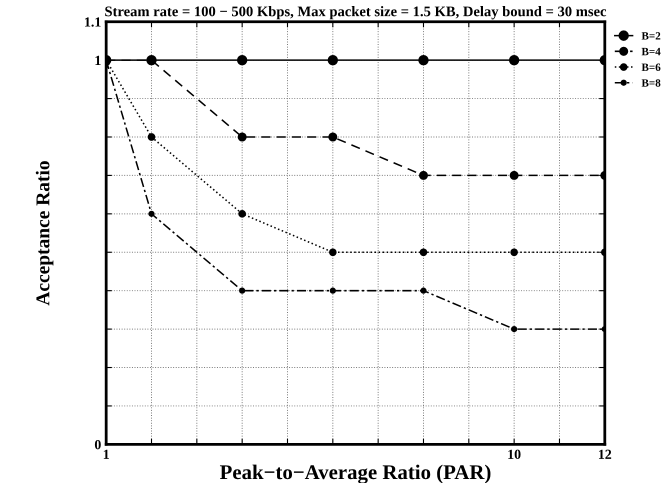 The image size is (672, 483). What do you see at coordinates (97, 445) in the screenshot?
I see `y-tick-label: 0` at bounding box center [97, 445].